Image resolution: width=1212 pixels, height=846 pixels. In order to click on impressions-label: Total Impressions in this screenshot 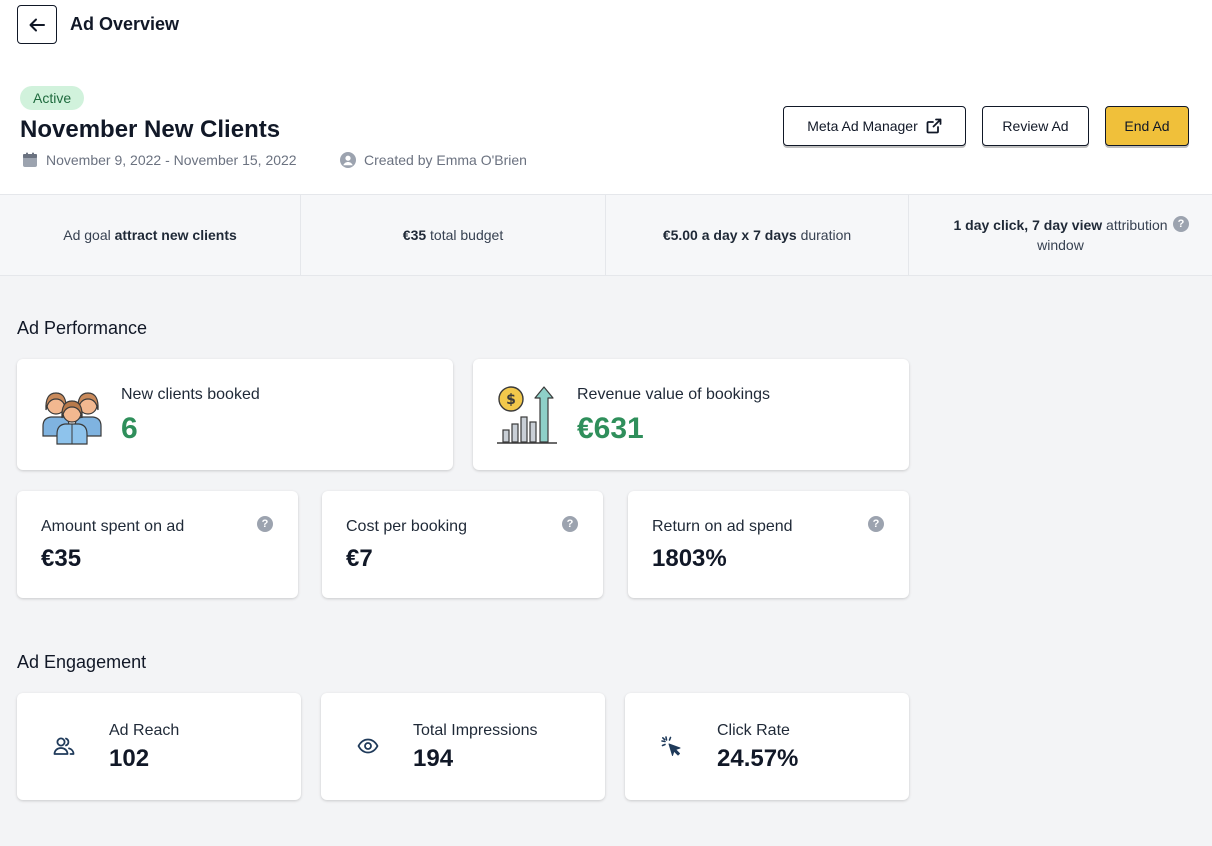, I will do `click(475, 730)`.